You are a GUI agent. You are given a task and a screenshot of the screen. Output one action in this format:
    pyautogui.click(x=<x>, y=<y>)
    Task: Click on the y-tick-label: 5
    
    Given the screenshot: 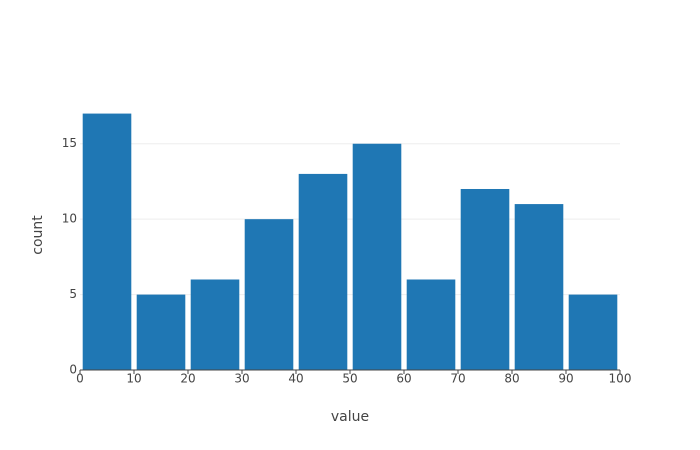 What is the action you would take?
    pyautogui.click(x=73, y=294)
    